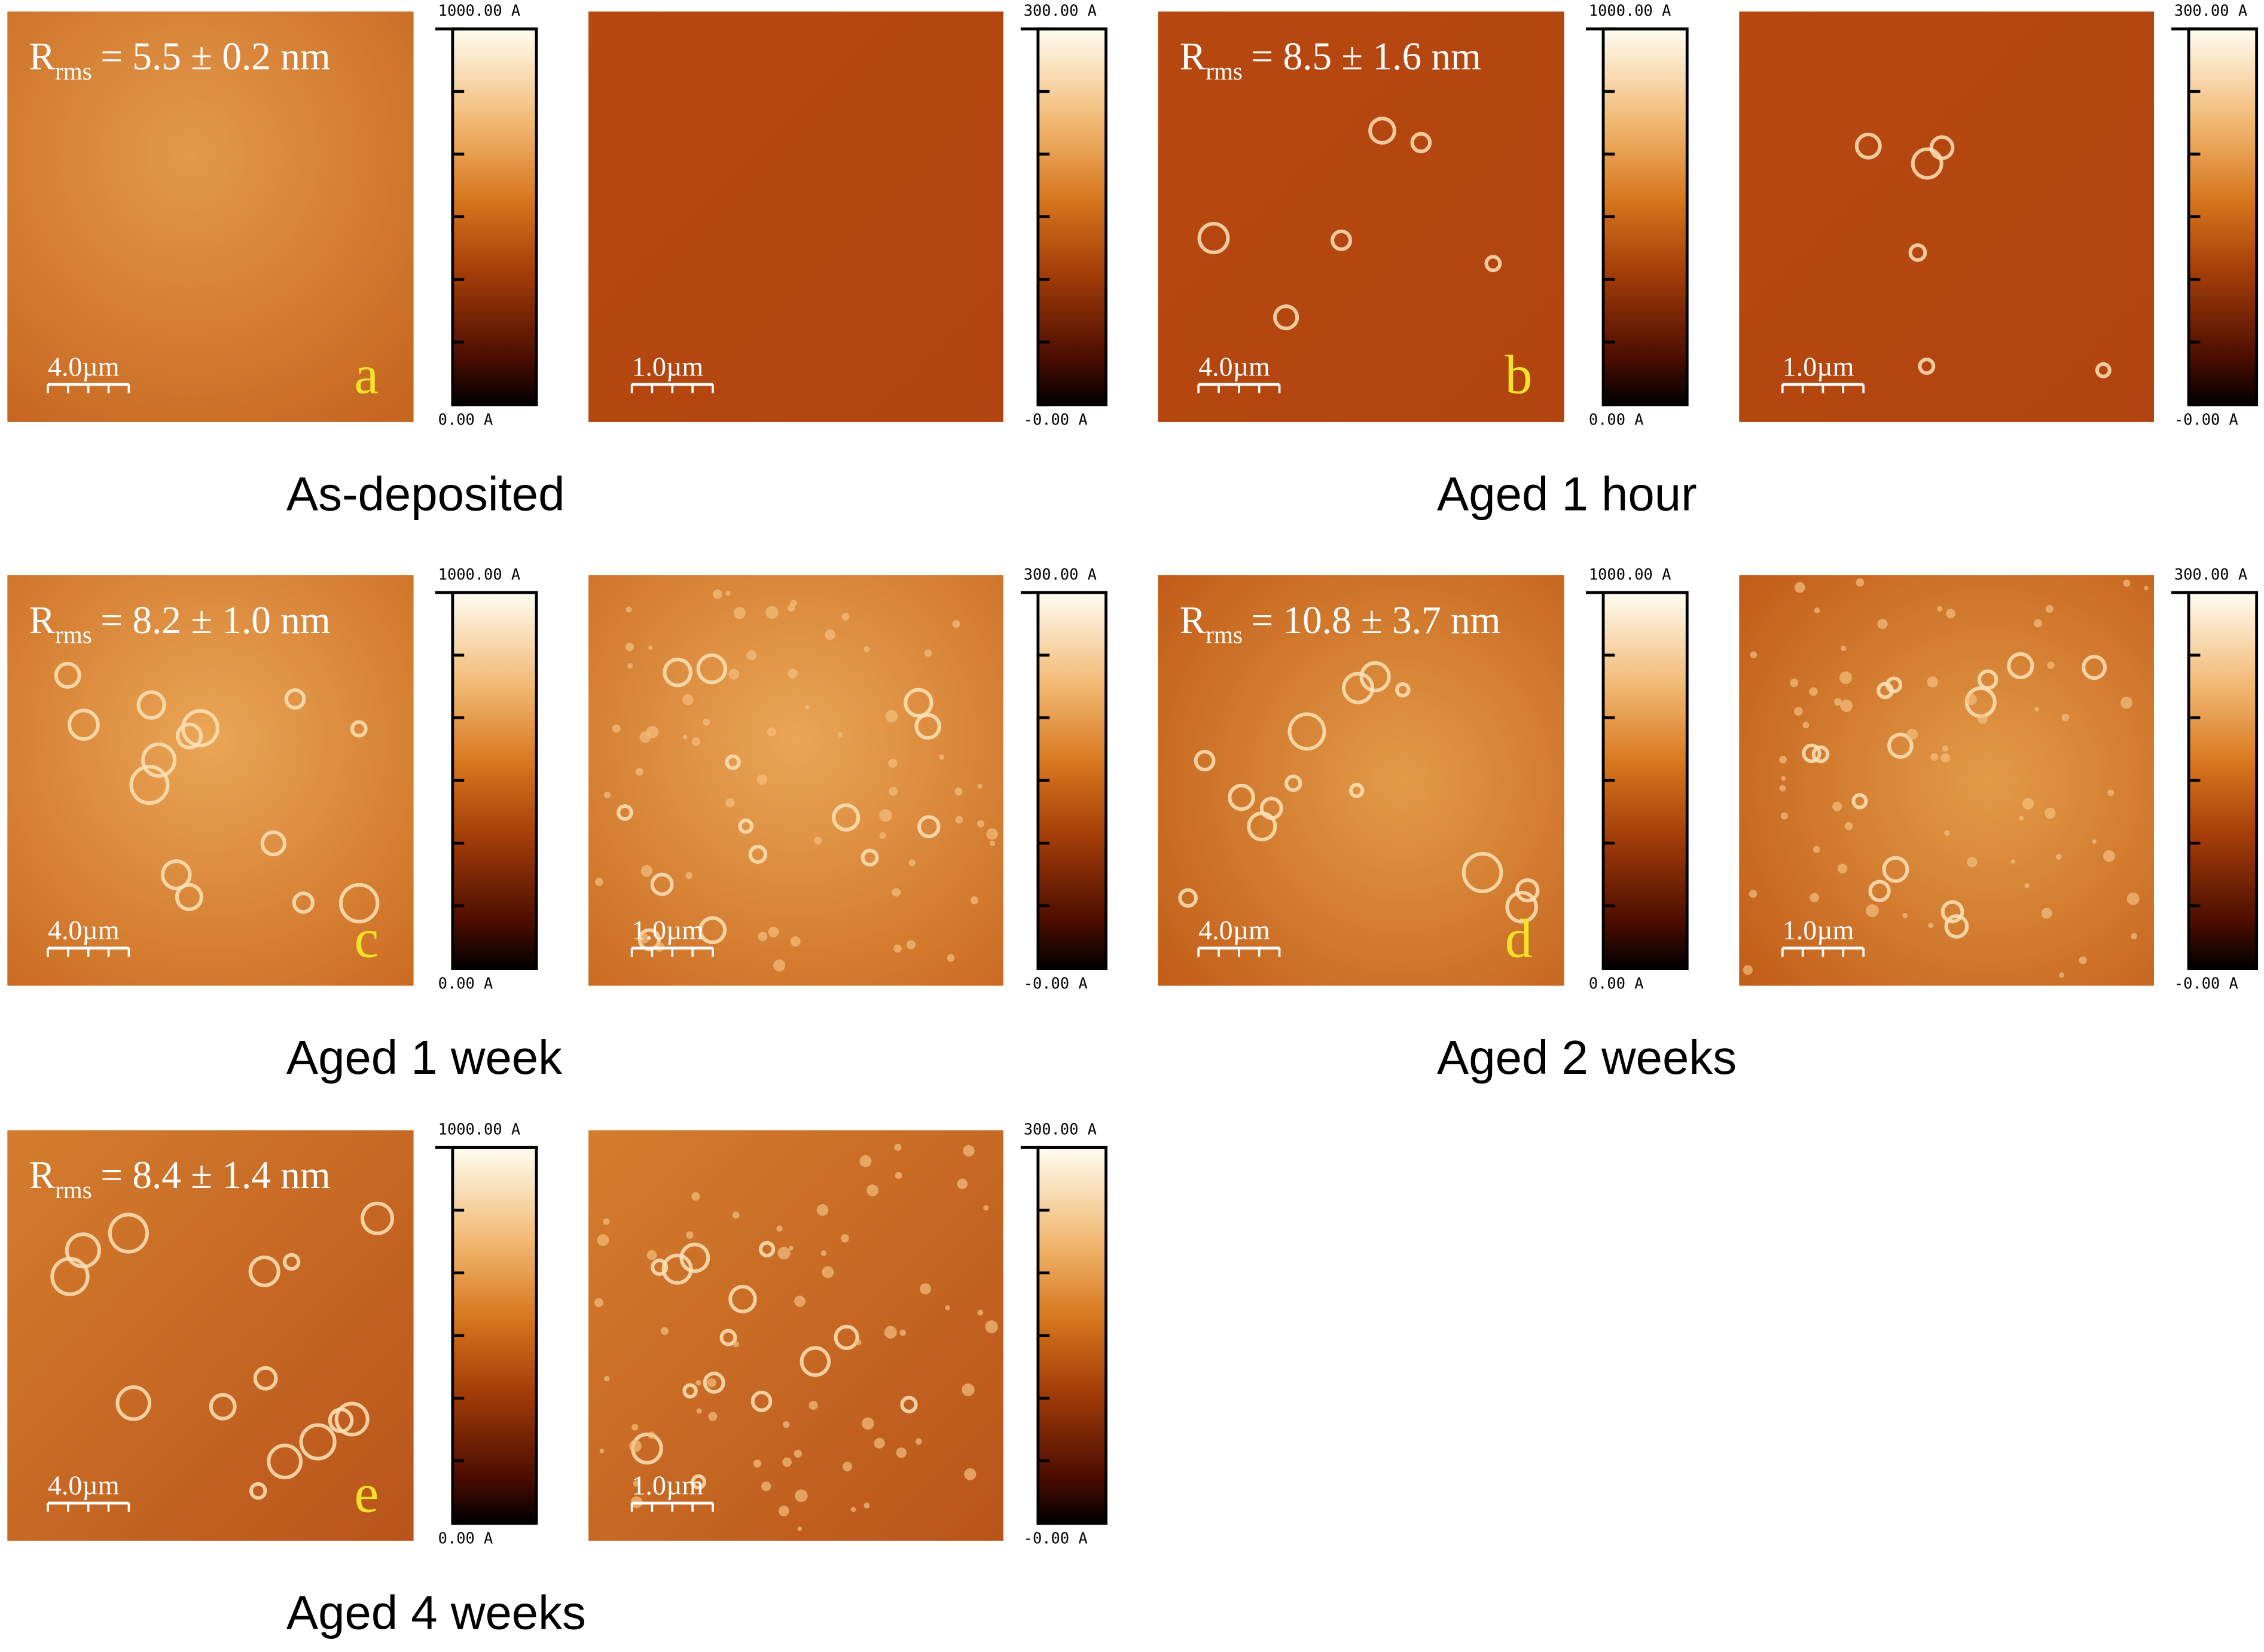 The image size is (2264, 1652). Describe the element at coordinates (366, 1494) in the screenshot. I see `panel-letter: e` at that location.